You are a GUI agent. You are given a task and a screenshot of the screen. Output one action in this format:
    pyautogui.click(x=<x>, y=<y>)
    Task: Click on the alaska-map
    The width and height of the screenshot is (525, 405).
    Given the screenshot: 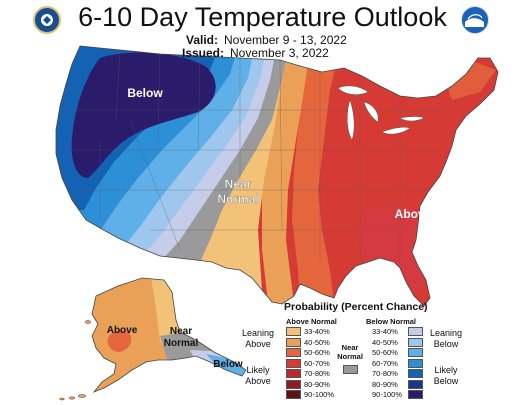 What is the action you would take?
    pyautogui.click(x=153, y=339)
    